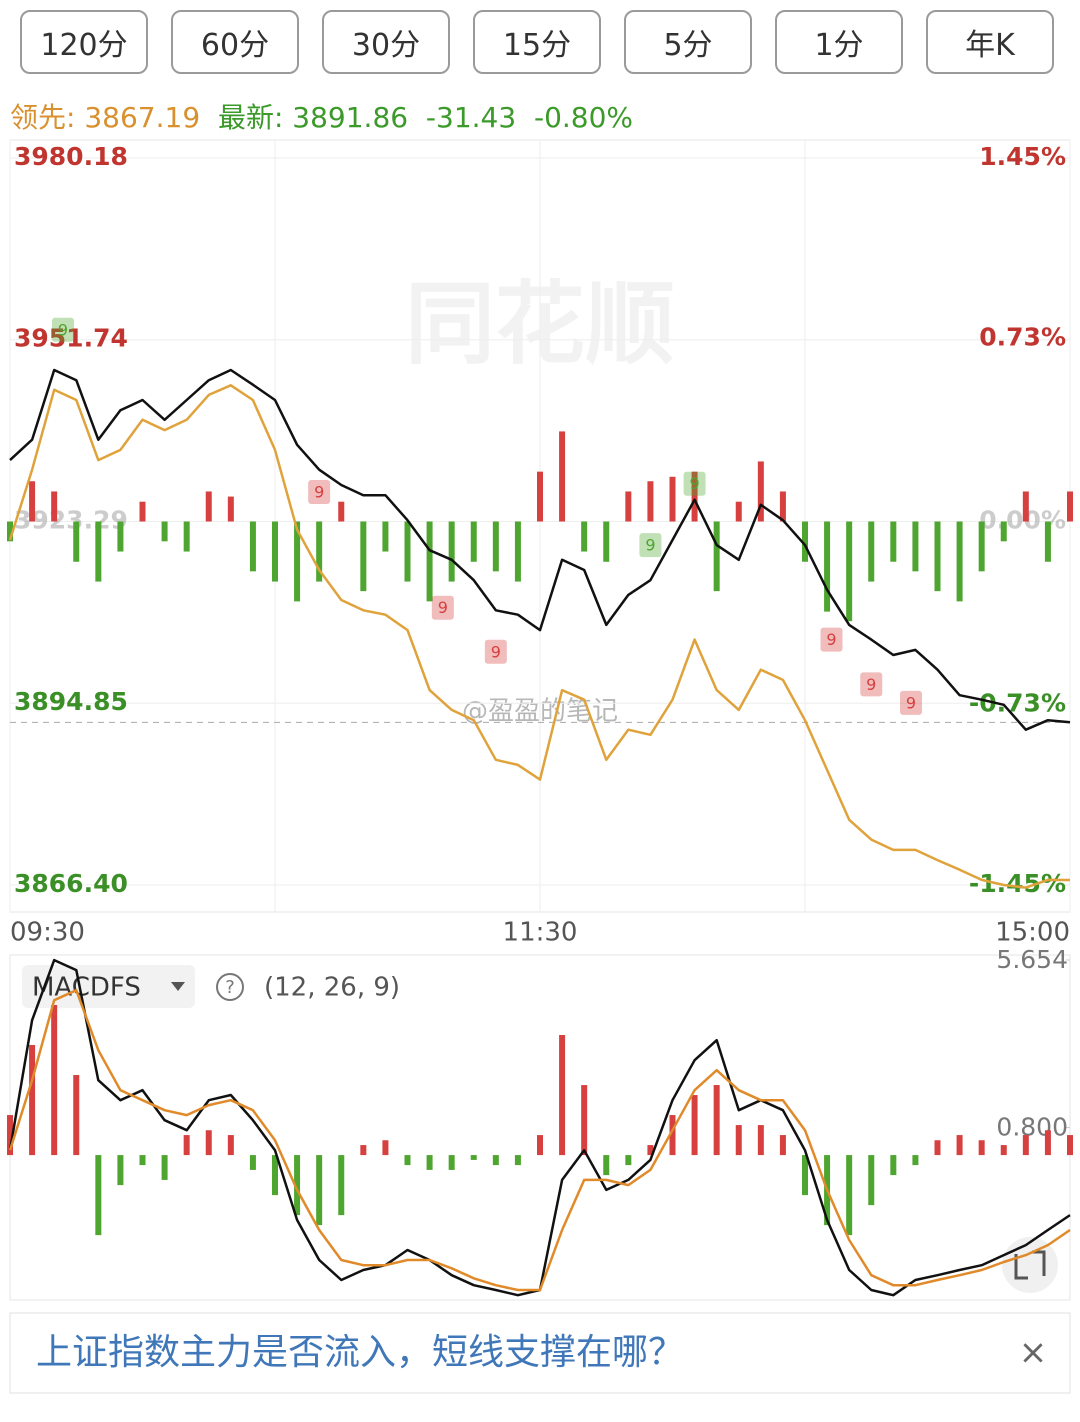 This screenshot has width=1080, height=1422. I want to click on y2-tick-label: 0.00%, so click(1022, 520).